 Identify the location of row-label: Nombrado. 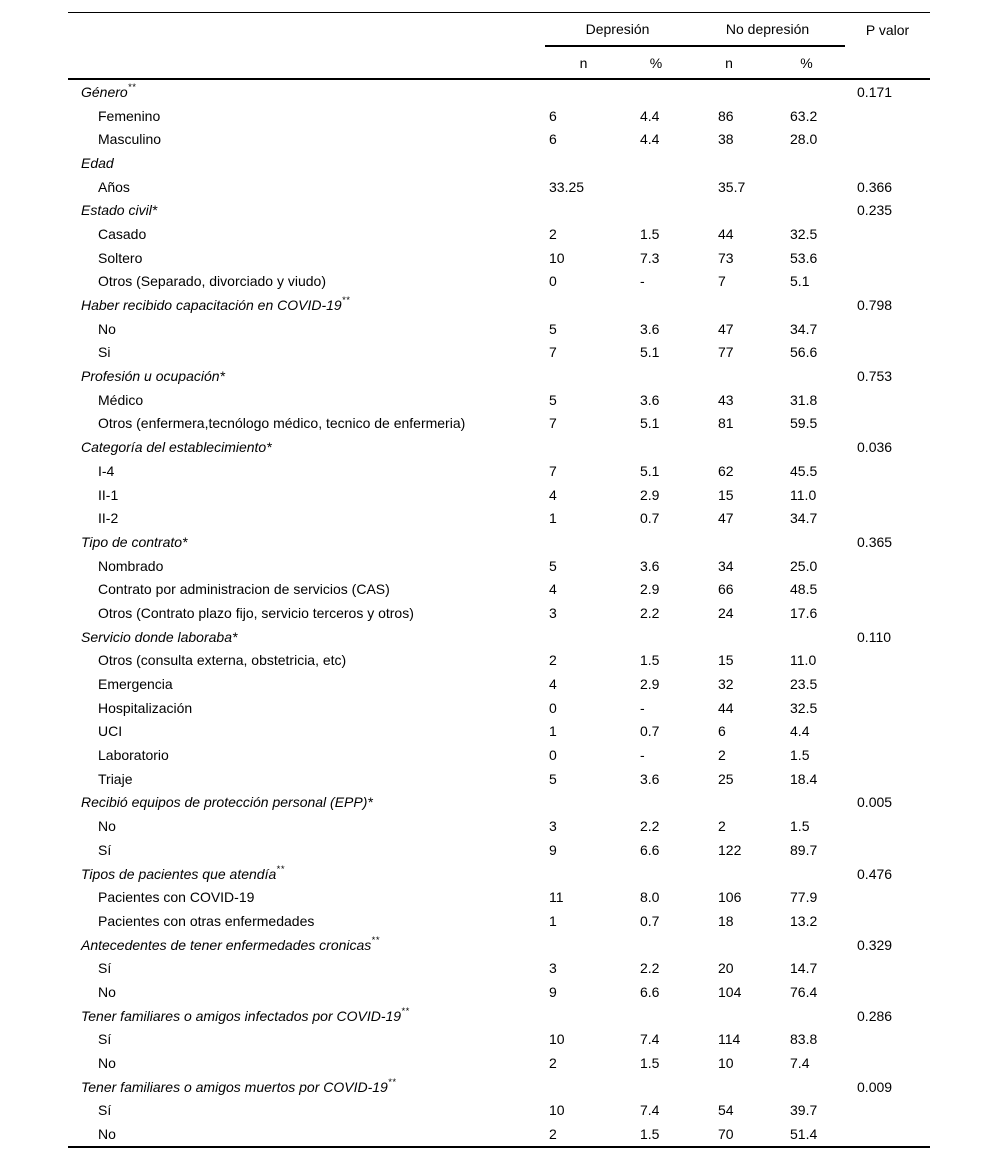
(306, 566).